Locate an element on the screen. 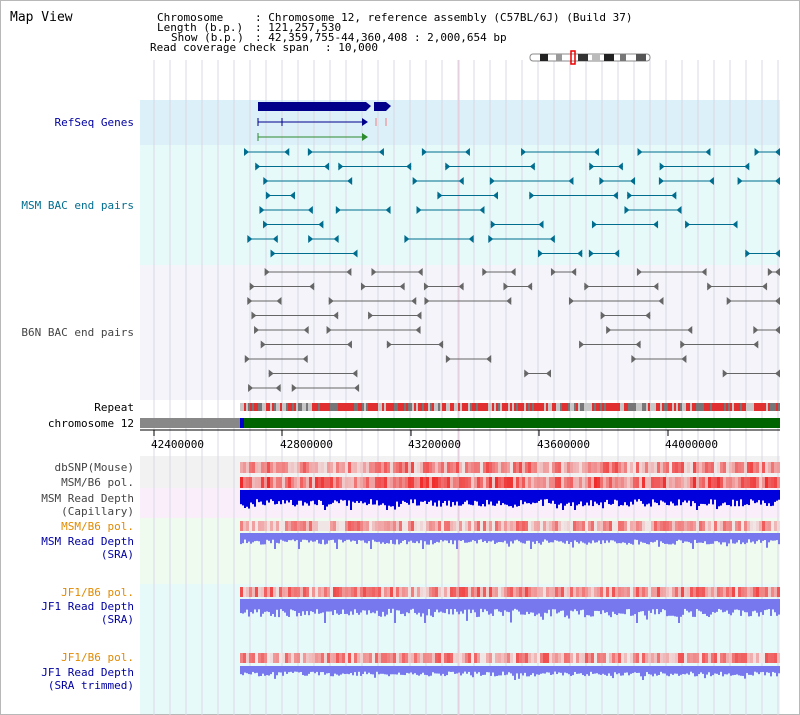  refseq-gene-arrow is located at coordinates (365, 122).